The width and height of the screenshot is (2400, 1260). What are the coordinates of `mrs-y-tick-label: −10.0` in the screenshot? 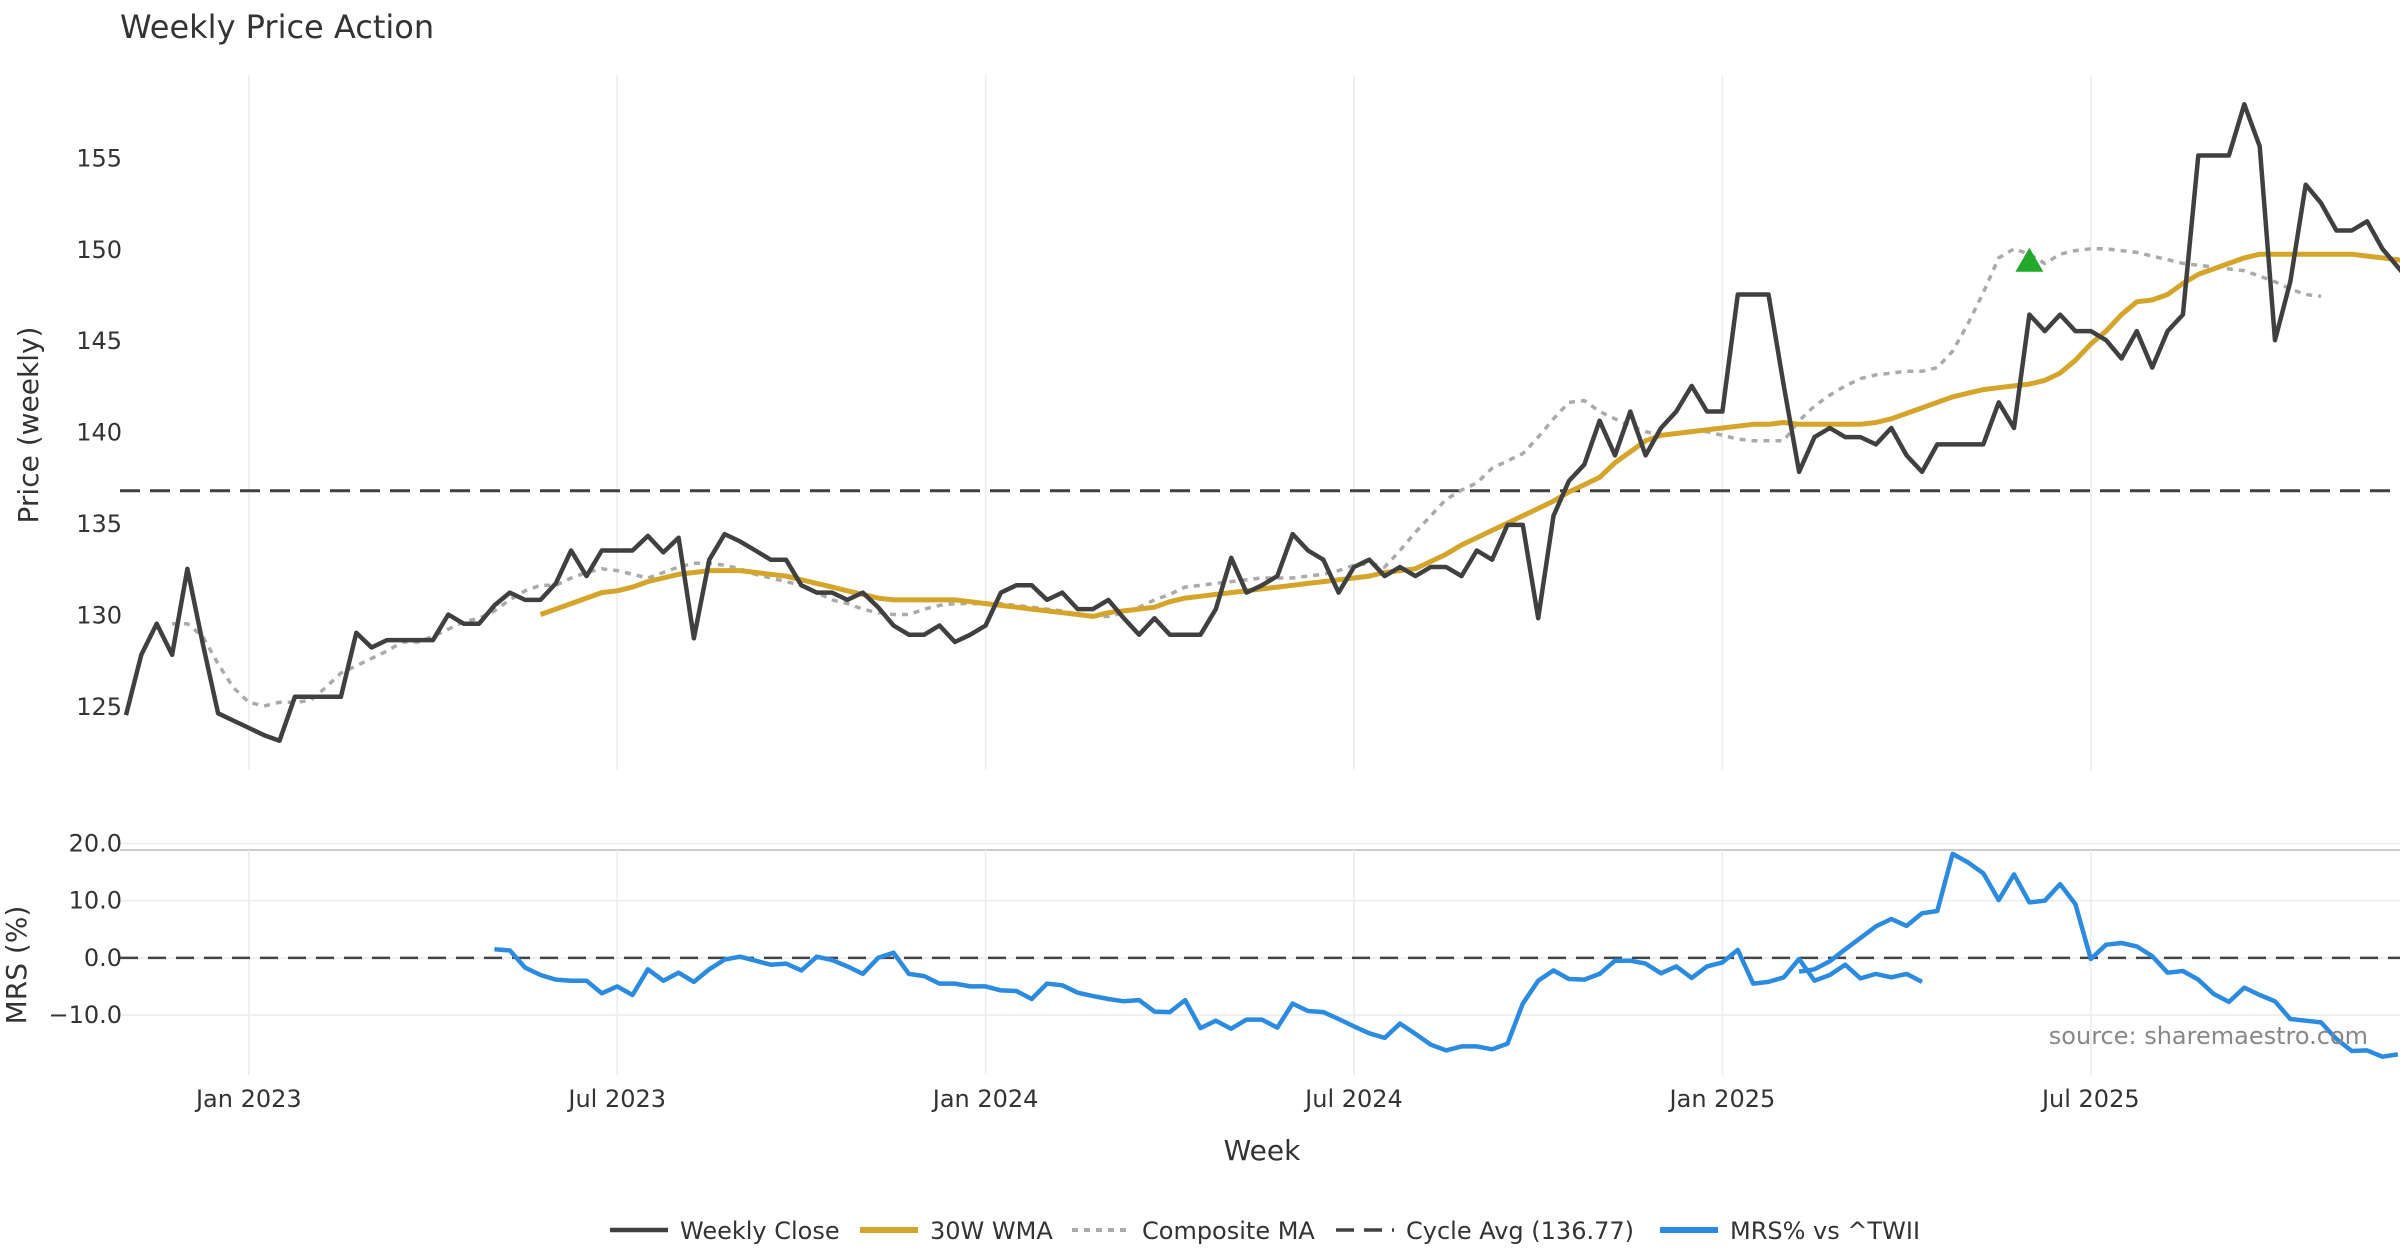 It's located at (85, 1015).